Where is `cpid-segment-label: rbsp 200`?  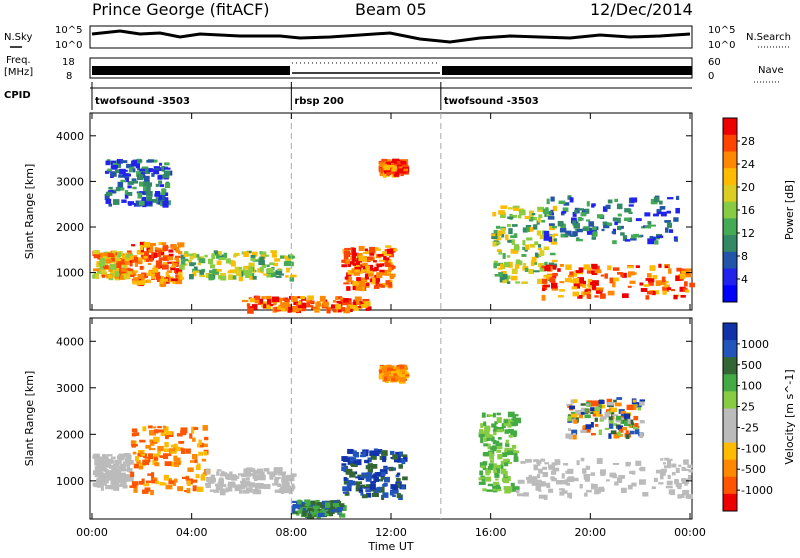 cpid-segment-label: rbsp 200 is located at coordinates (319, 101).